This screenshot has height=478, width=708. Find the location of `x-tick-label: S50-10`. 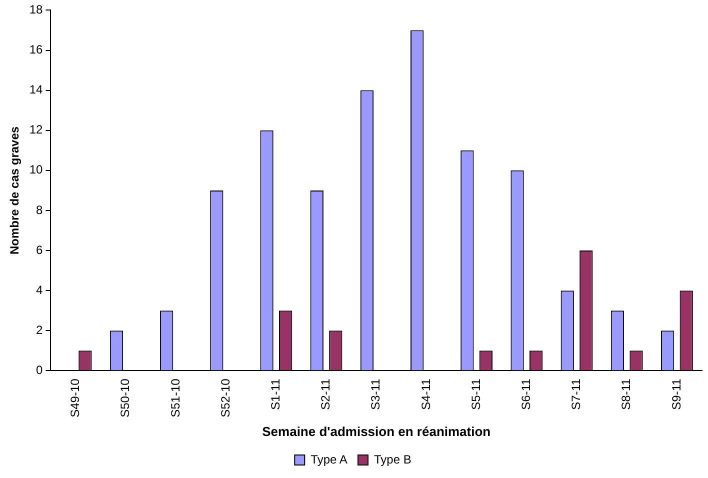

x-tick-label: S50-10 is located at coordinates (125, 398).